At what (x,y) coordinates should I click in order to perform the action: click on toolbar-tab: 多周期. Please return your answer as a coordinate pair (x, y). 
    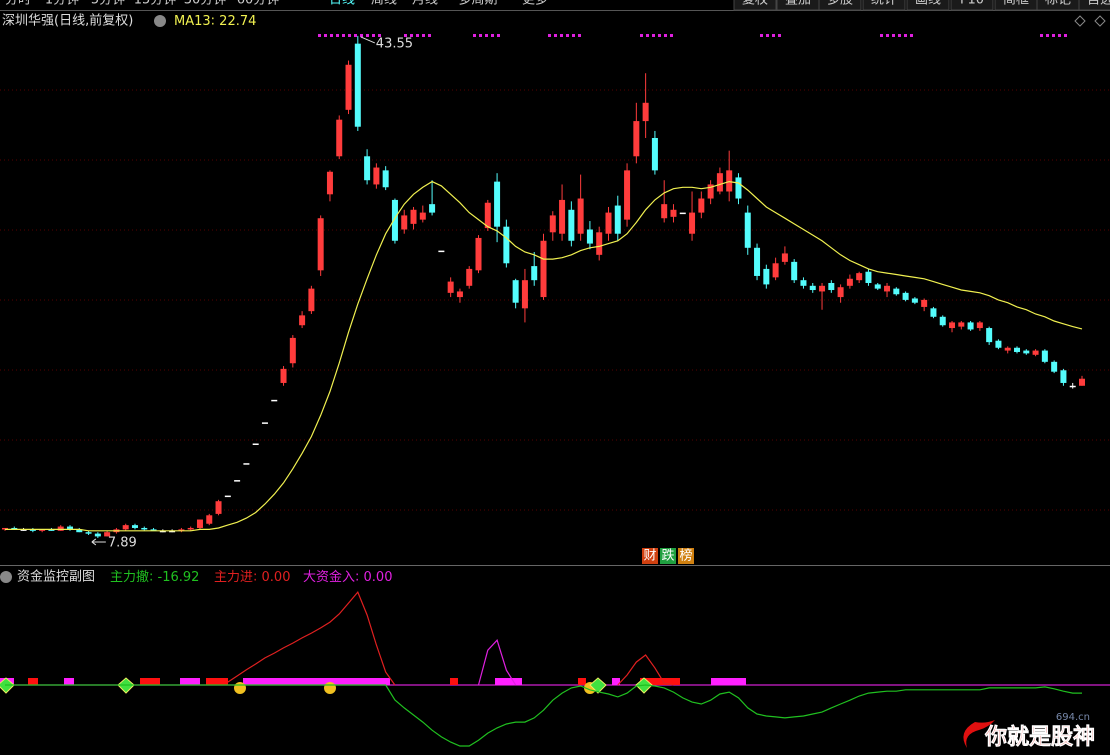
    Looking at the image, I should click on (477, 4).